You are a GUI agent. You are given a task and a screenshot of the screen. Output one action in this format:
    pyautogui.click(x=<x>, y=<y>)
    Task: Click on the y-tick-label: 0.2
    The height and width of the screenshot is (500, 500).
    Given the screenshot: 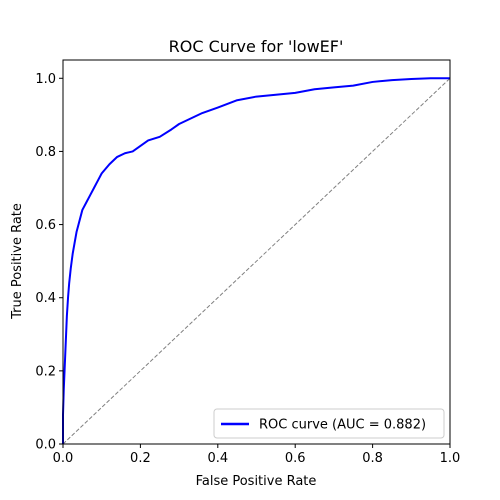 What is the action you would take?
    pyautogui.click(x=45, y=371)
    